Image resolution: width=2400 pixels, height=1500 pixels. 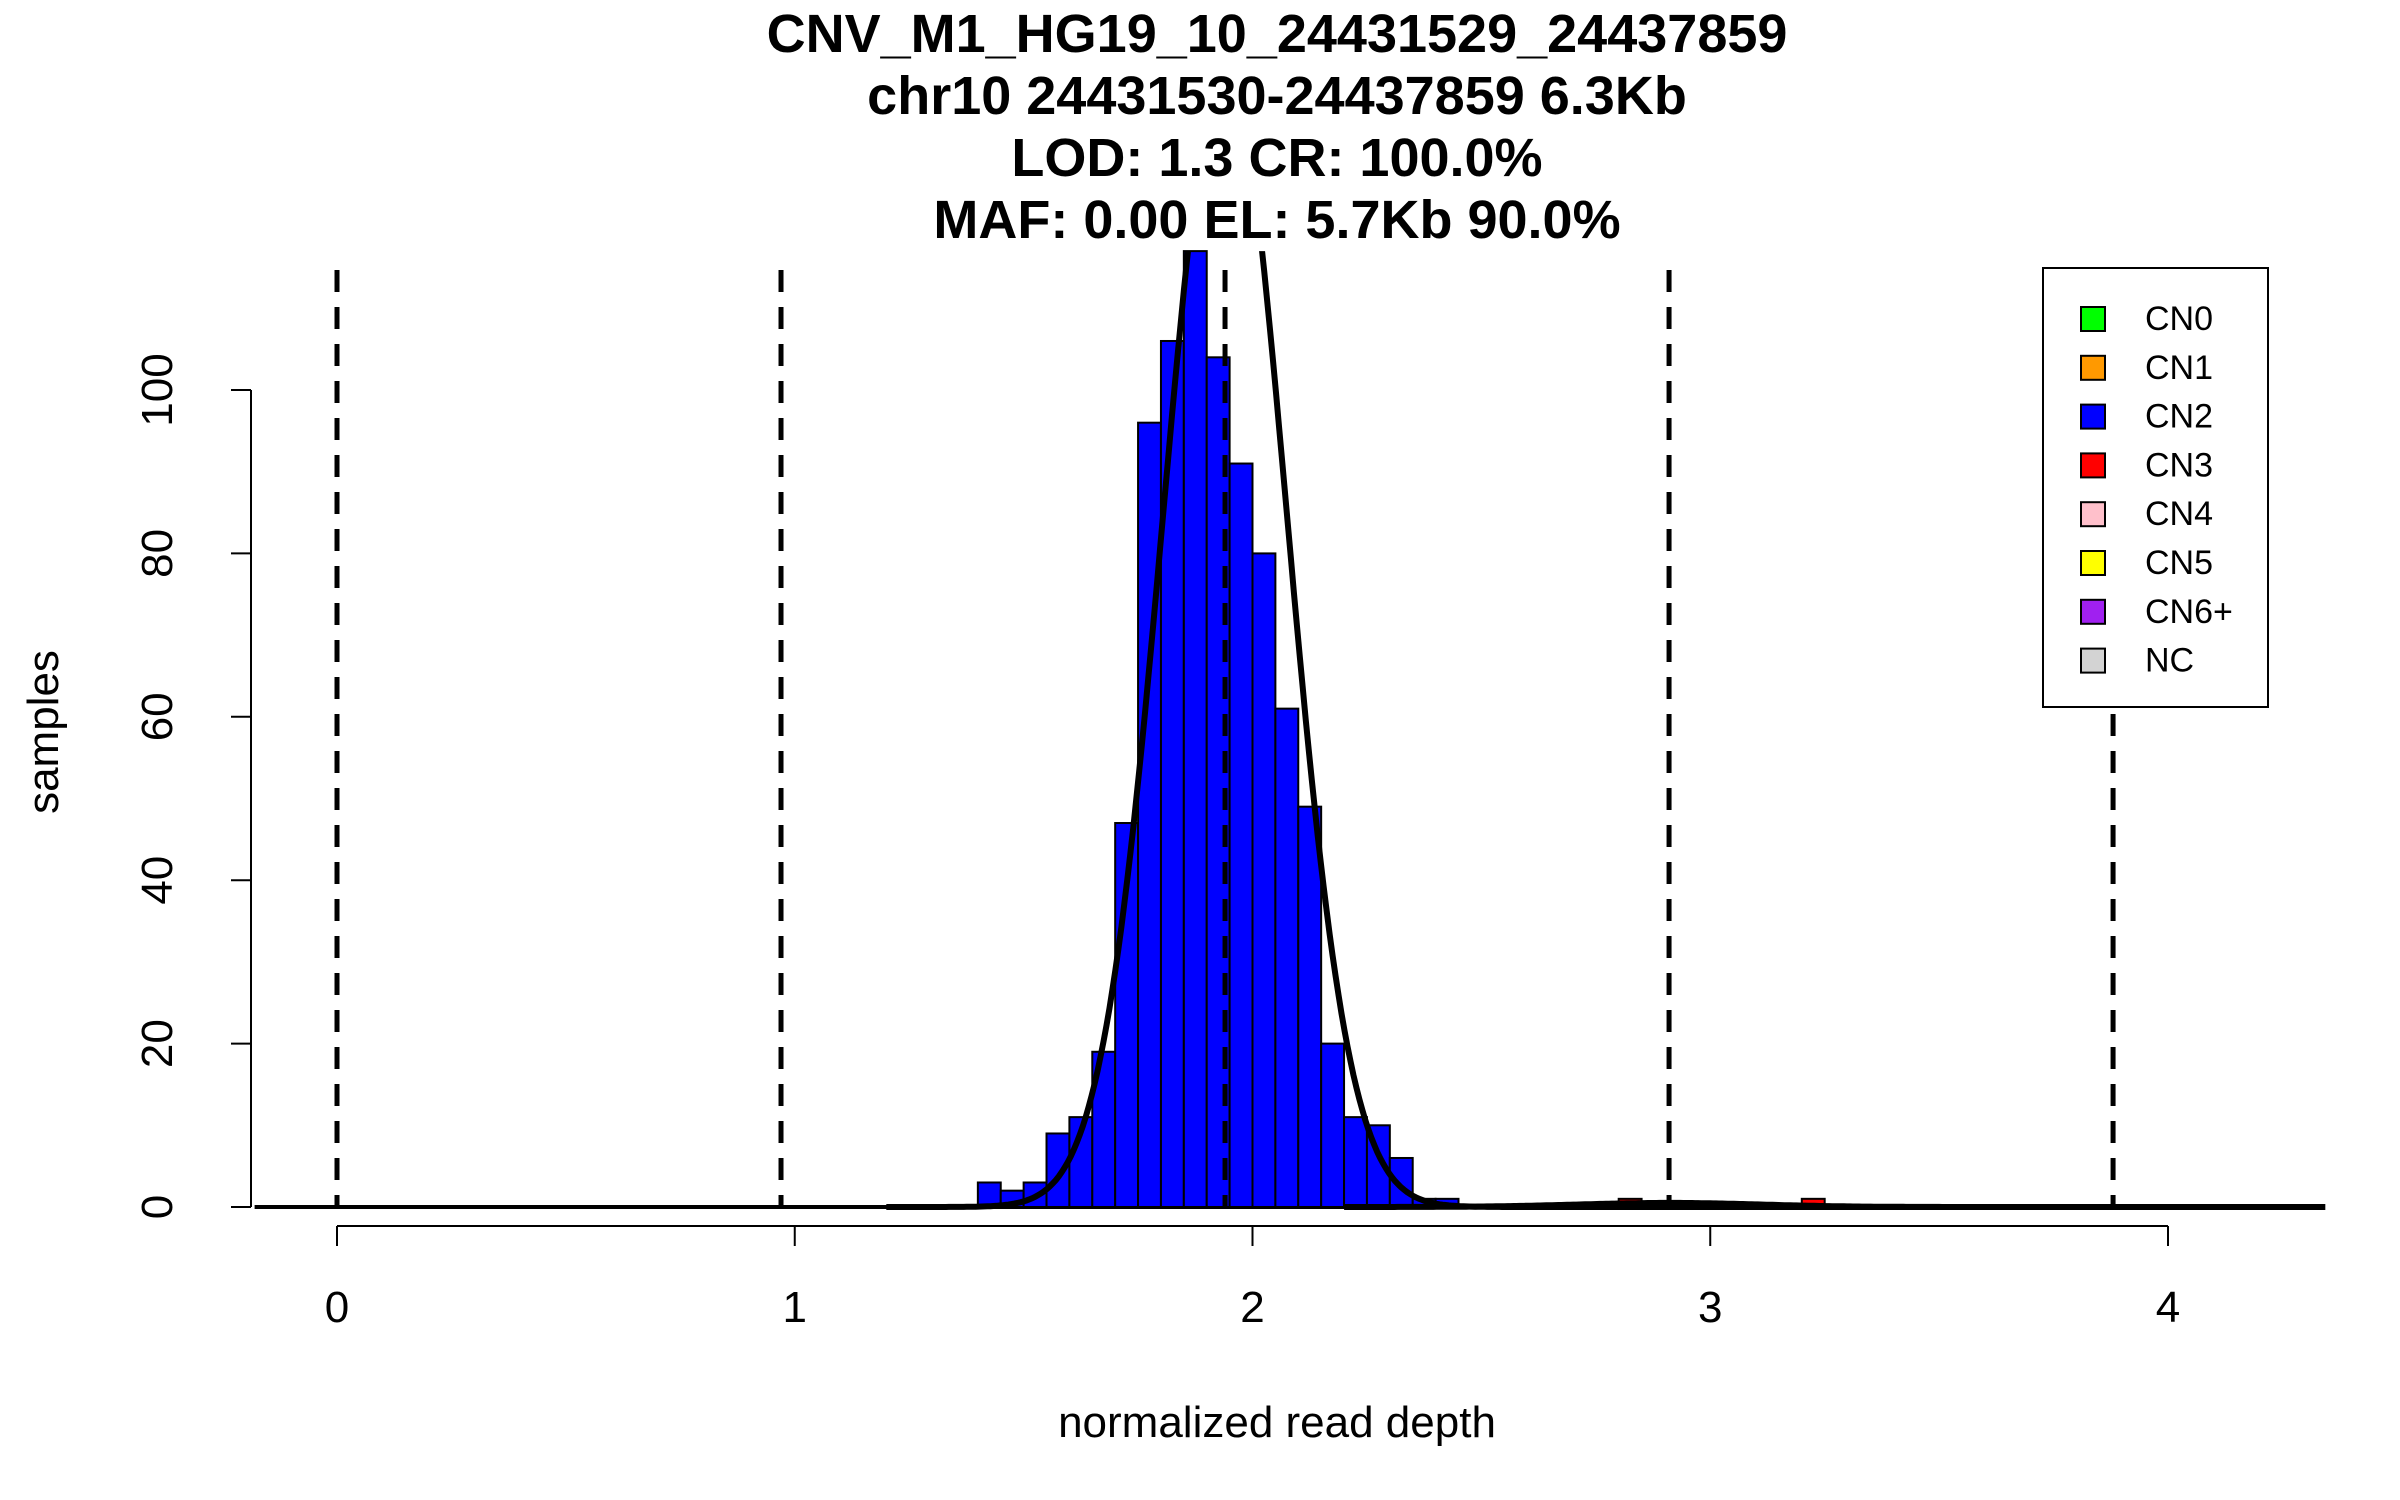 What do you see at coordinates (795, 1307) in the screenshot?
I see `x-tick-label-1: 1` at bounding box center [795, 1307].